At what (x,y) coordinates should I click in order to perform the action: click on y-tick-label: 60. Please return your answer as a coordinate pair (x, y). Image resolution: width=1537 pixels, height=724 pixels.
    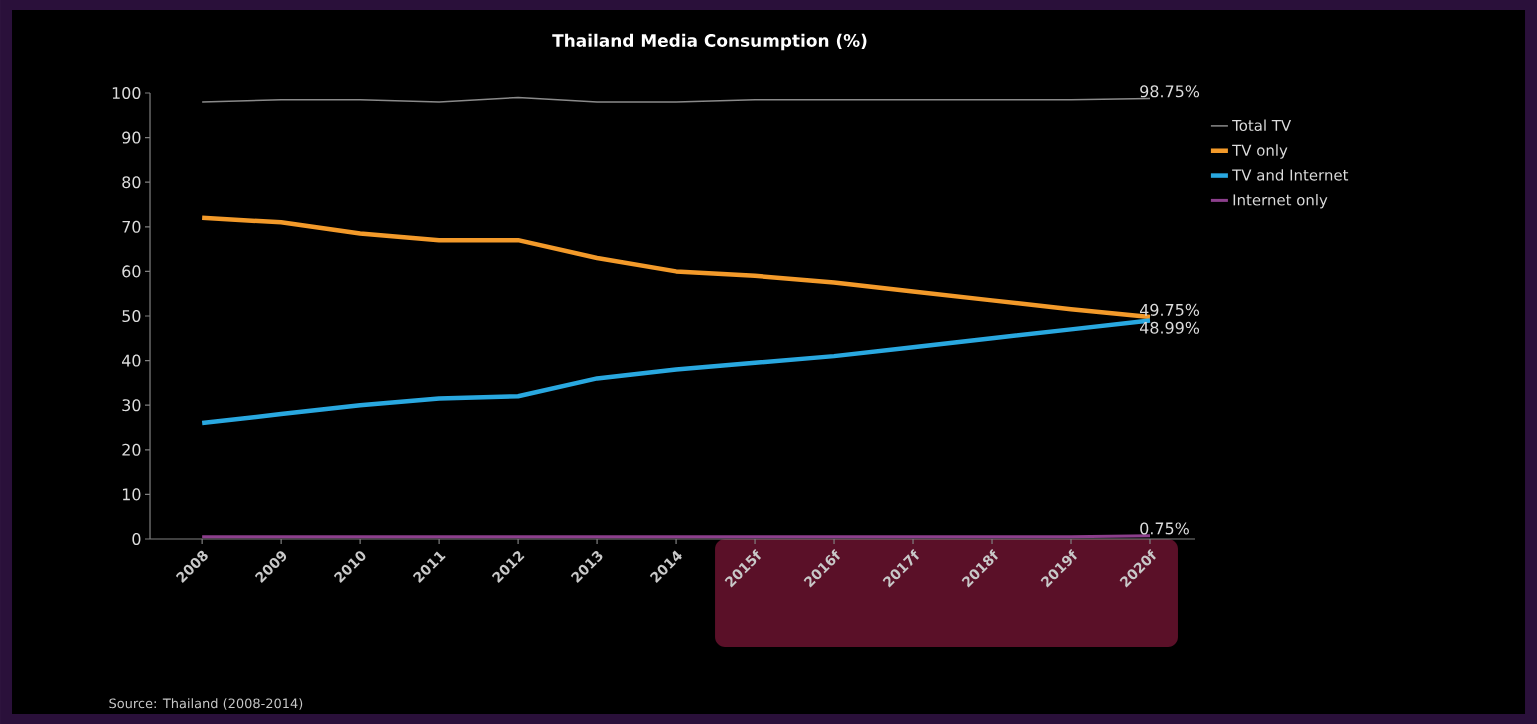
    Looking at the image, I should click on (131, 271).